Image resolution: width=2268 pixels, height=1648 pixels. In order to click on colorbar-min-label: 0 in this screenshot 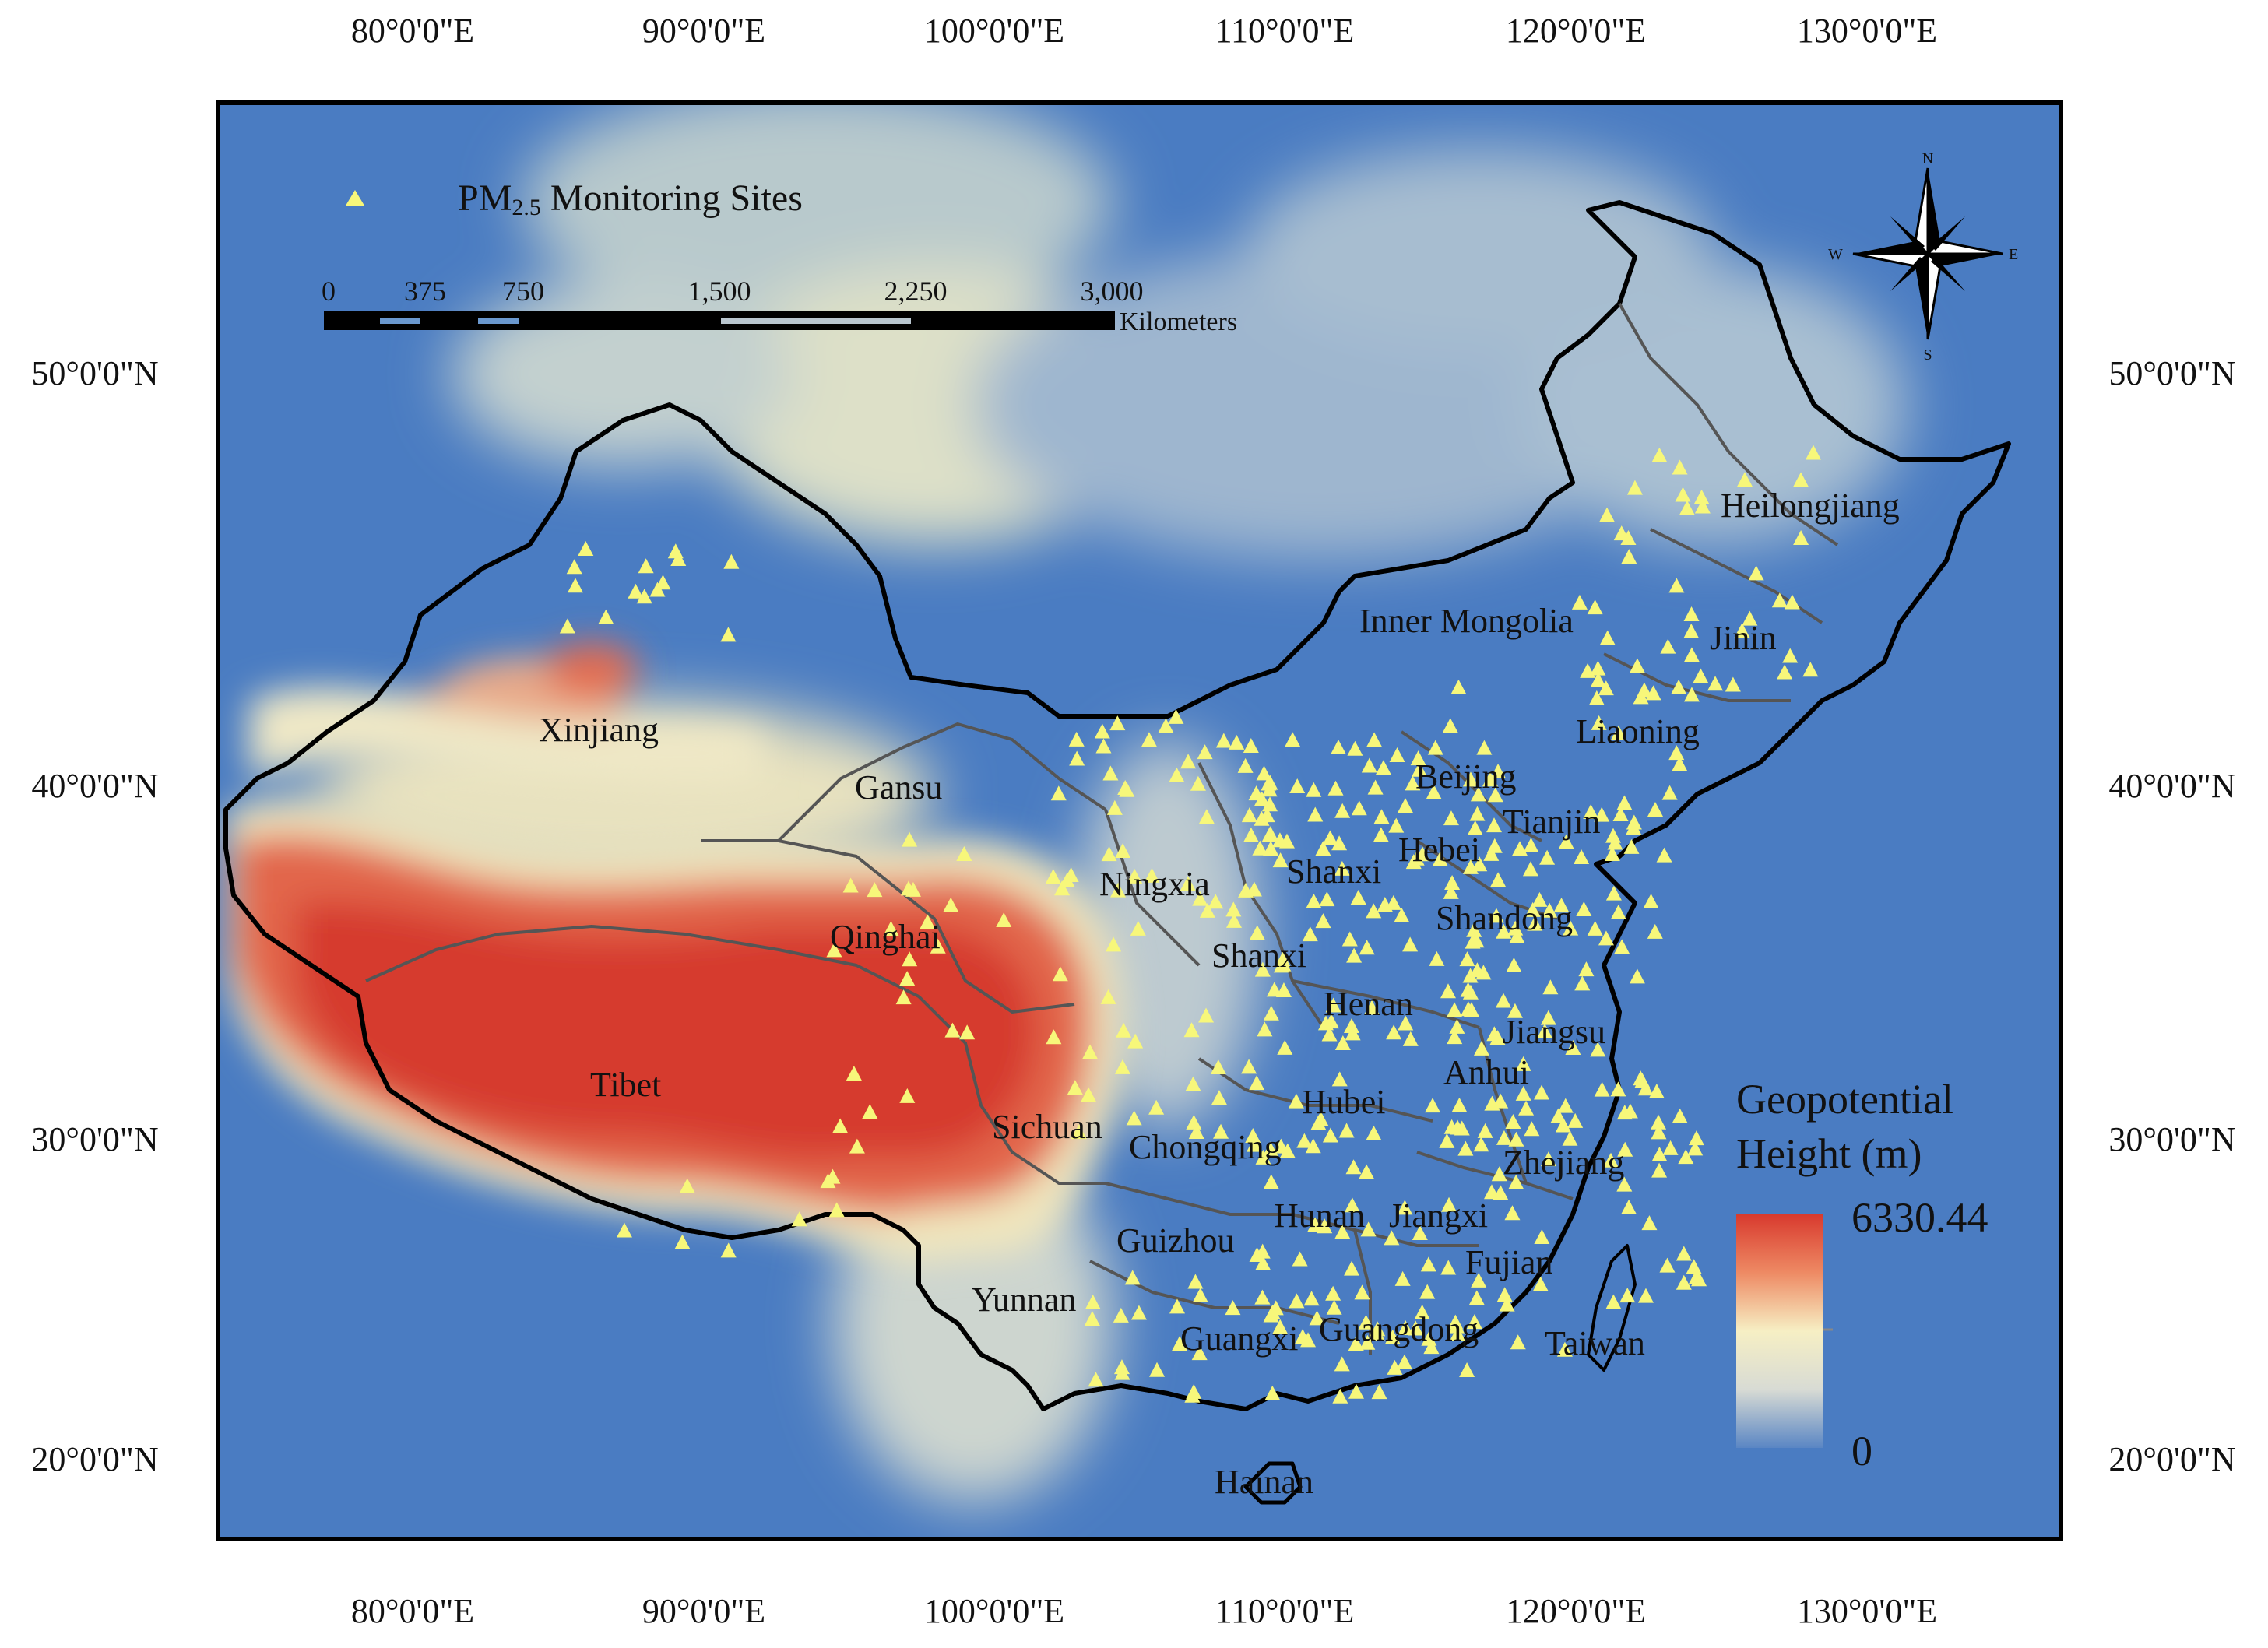, I will do `click(1862, 1451)`.